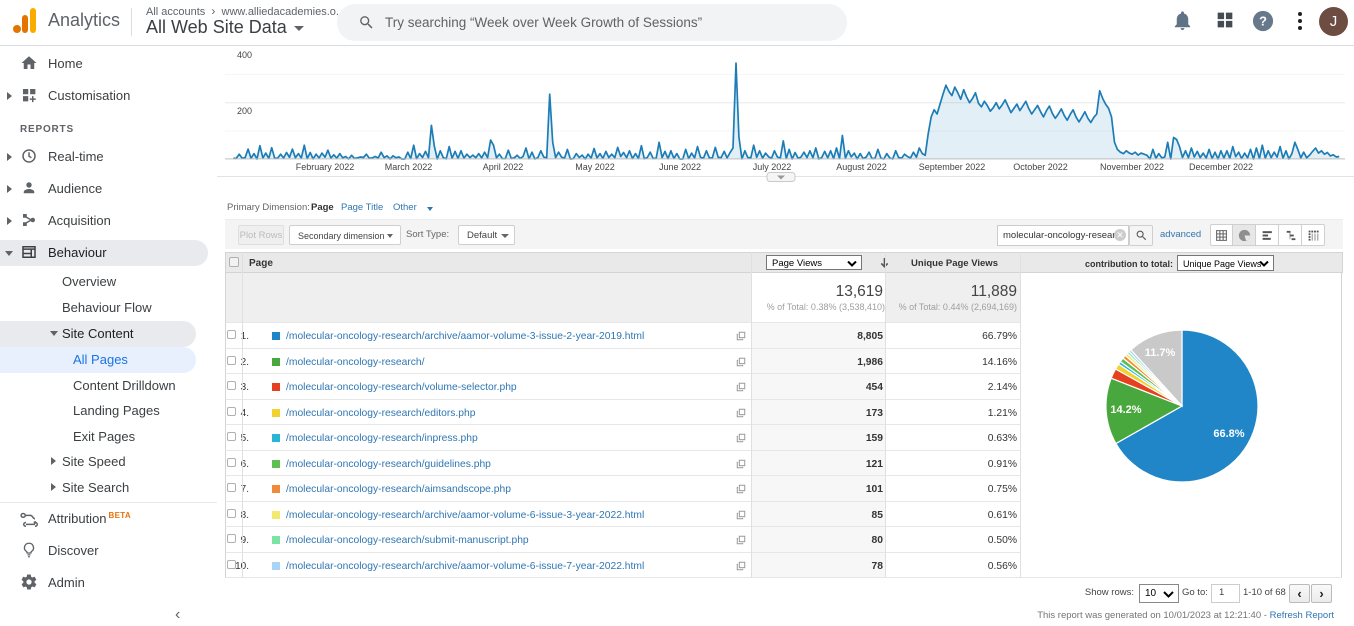 The image size is (1354, 626). I want to click on svg-text: 14.2%, so click(1125, 410).